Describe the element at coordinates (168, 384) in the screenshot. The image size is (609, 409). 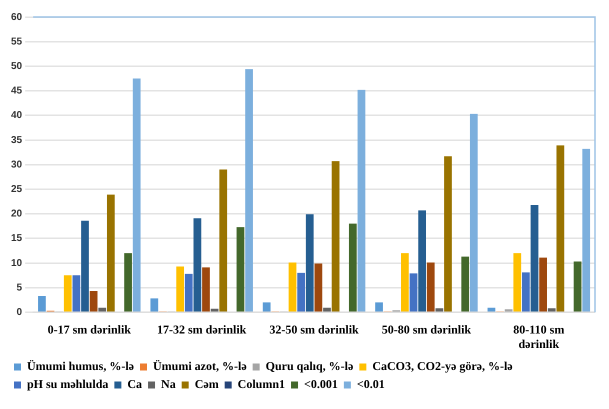
I see `legend-label: Na` at that location.